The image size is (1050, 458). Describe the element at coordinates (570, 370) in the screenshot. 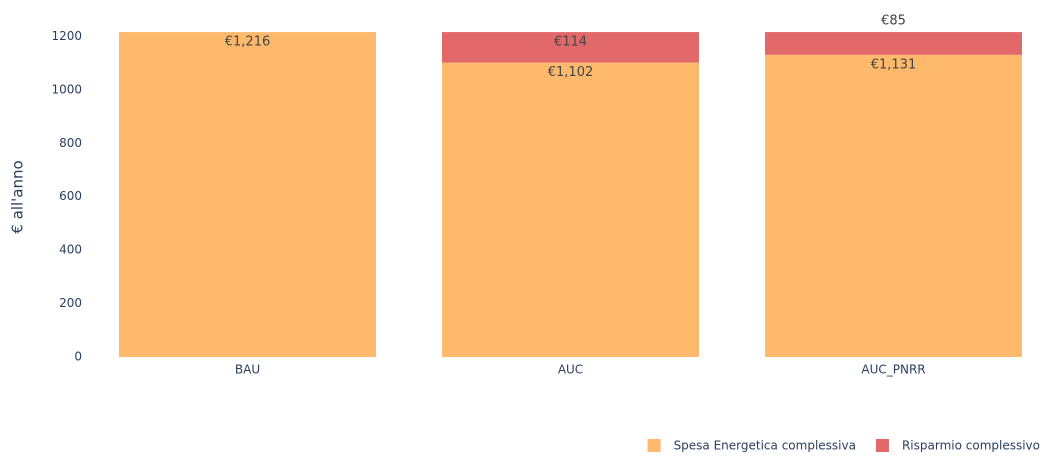

I see `x-tick-label: AUC` at that location.